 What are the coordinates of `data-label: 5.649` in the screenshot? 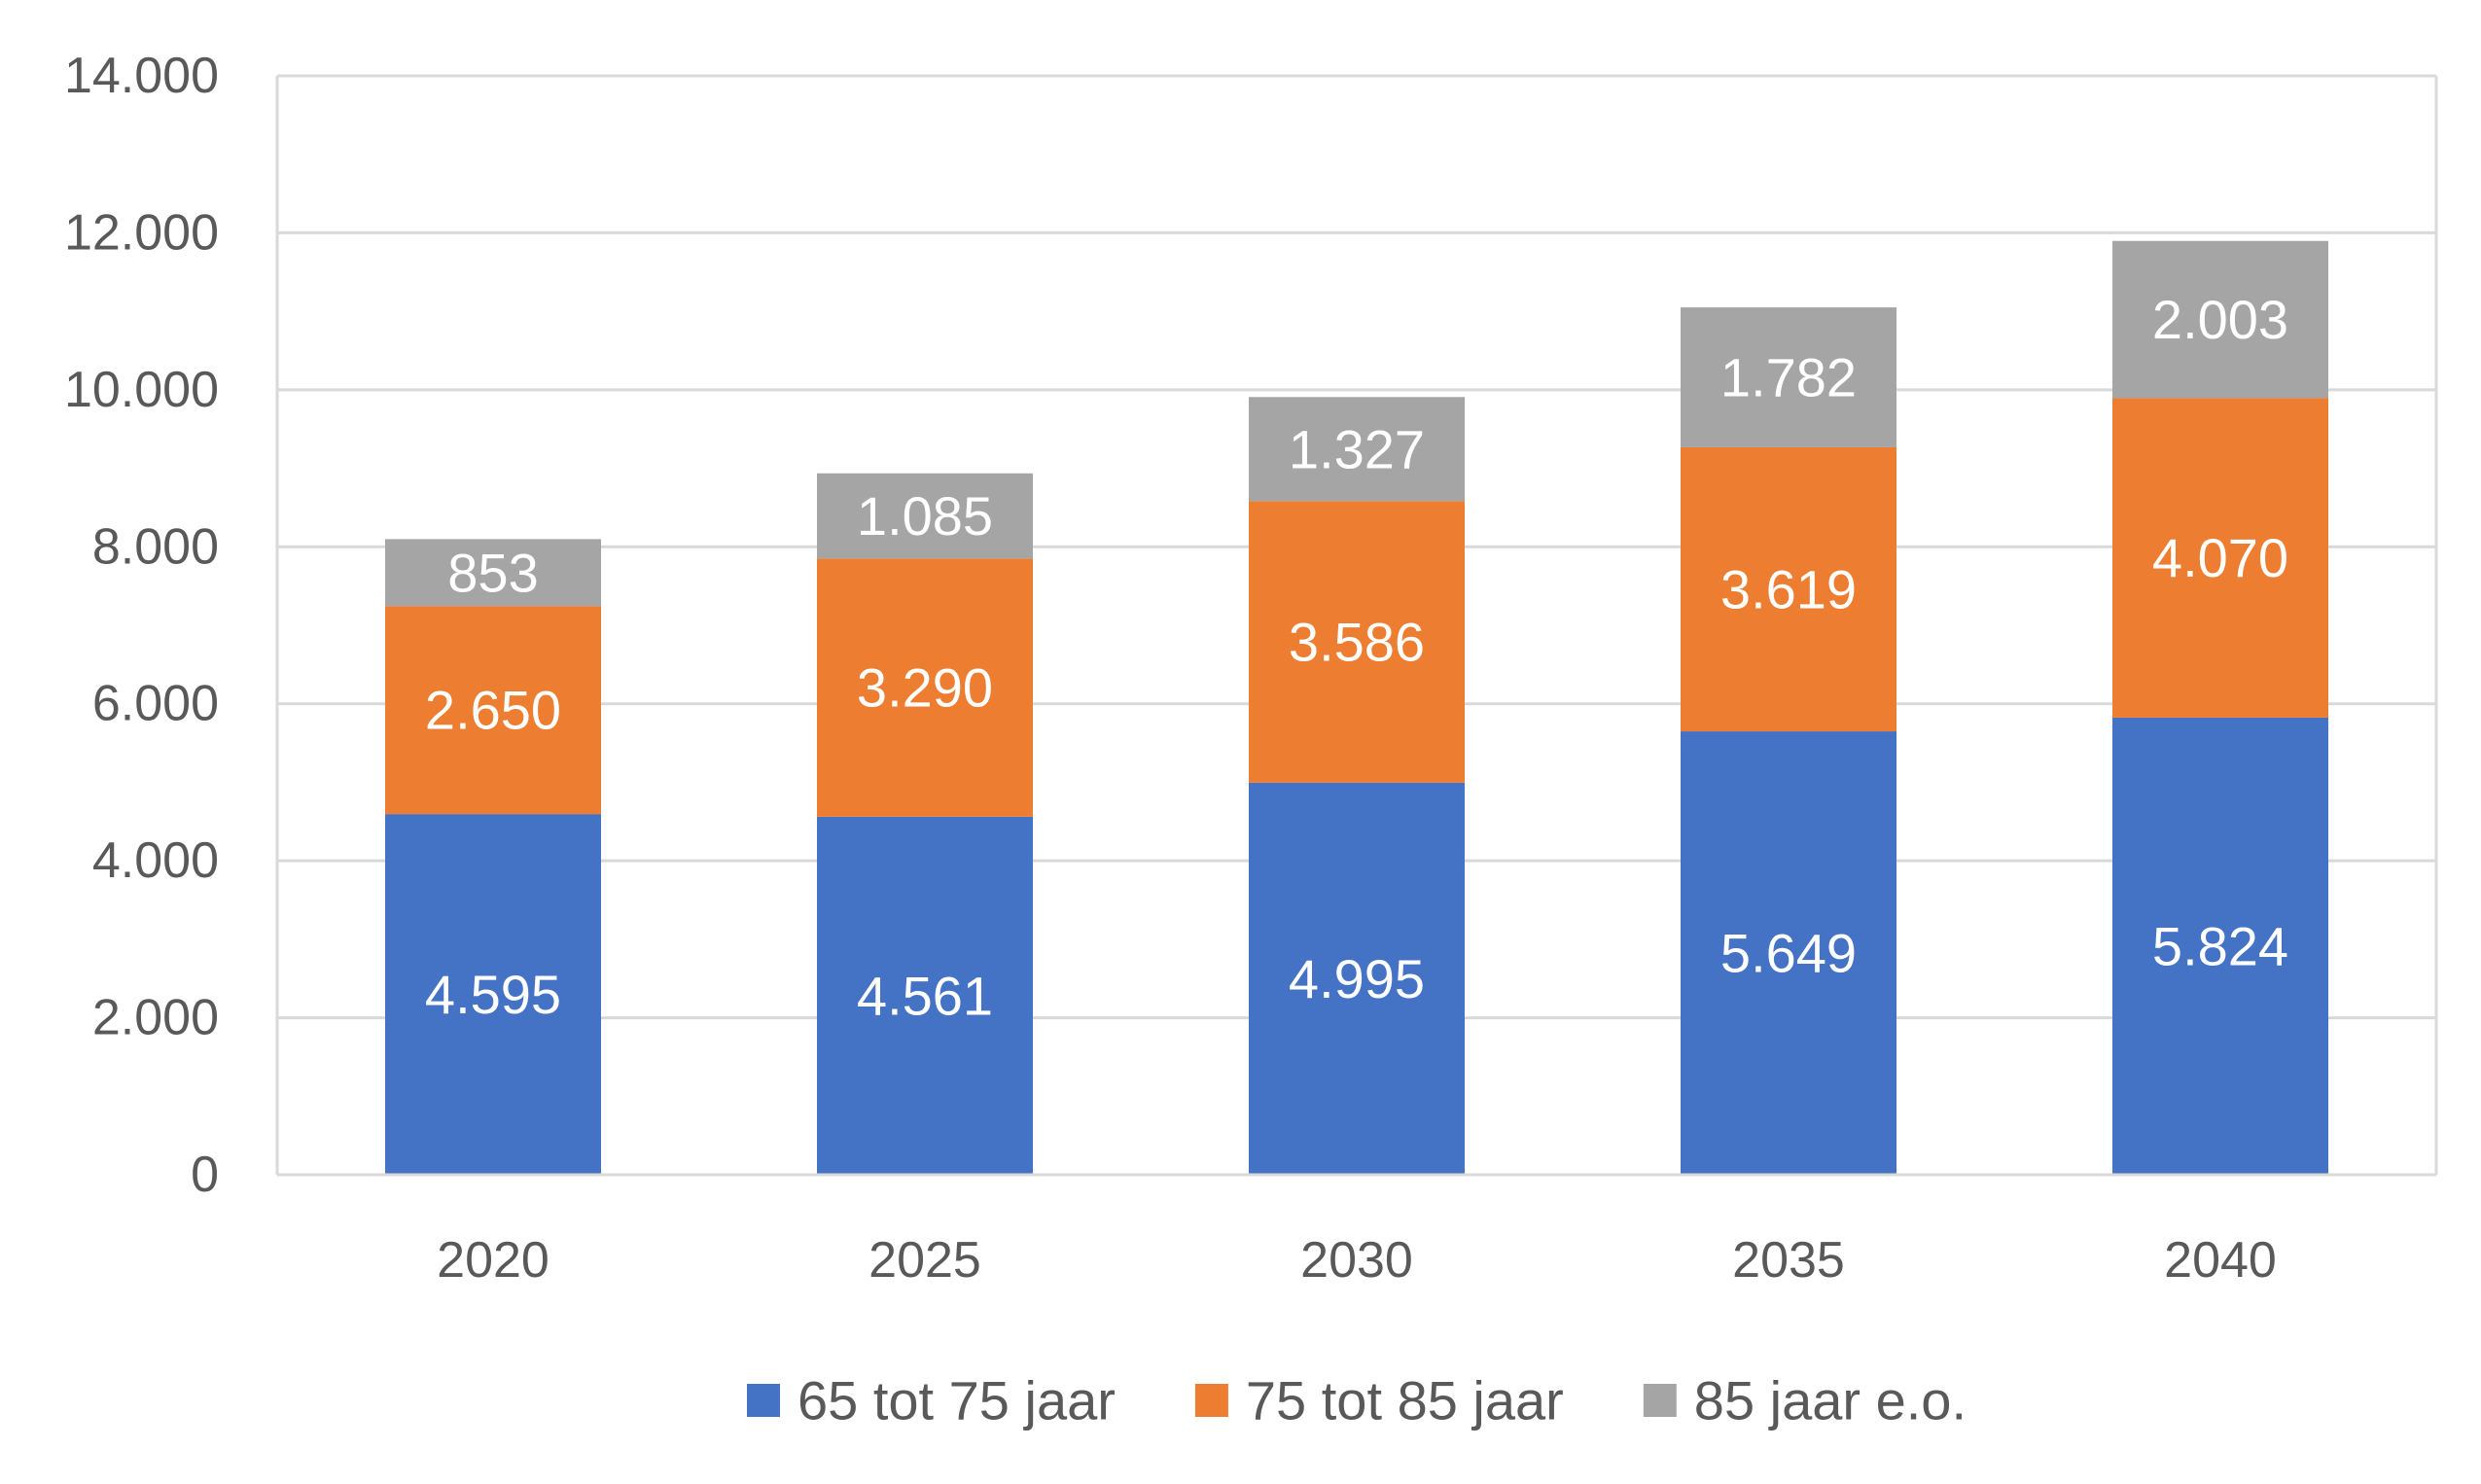 It's located at (1788, 954).